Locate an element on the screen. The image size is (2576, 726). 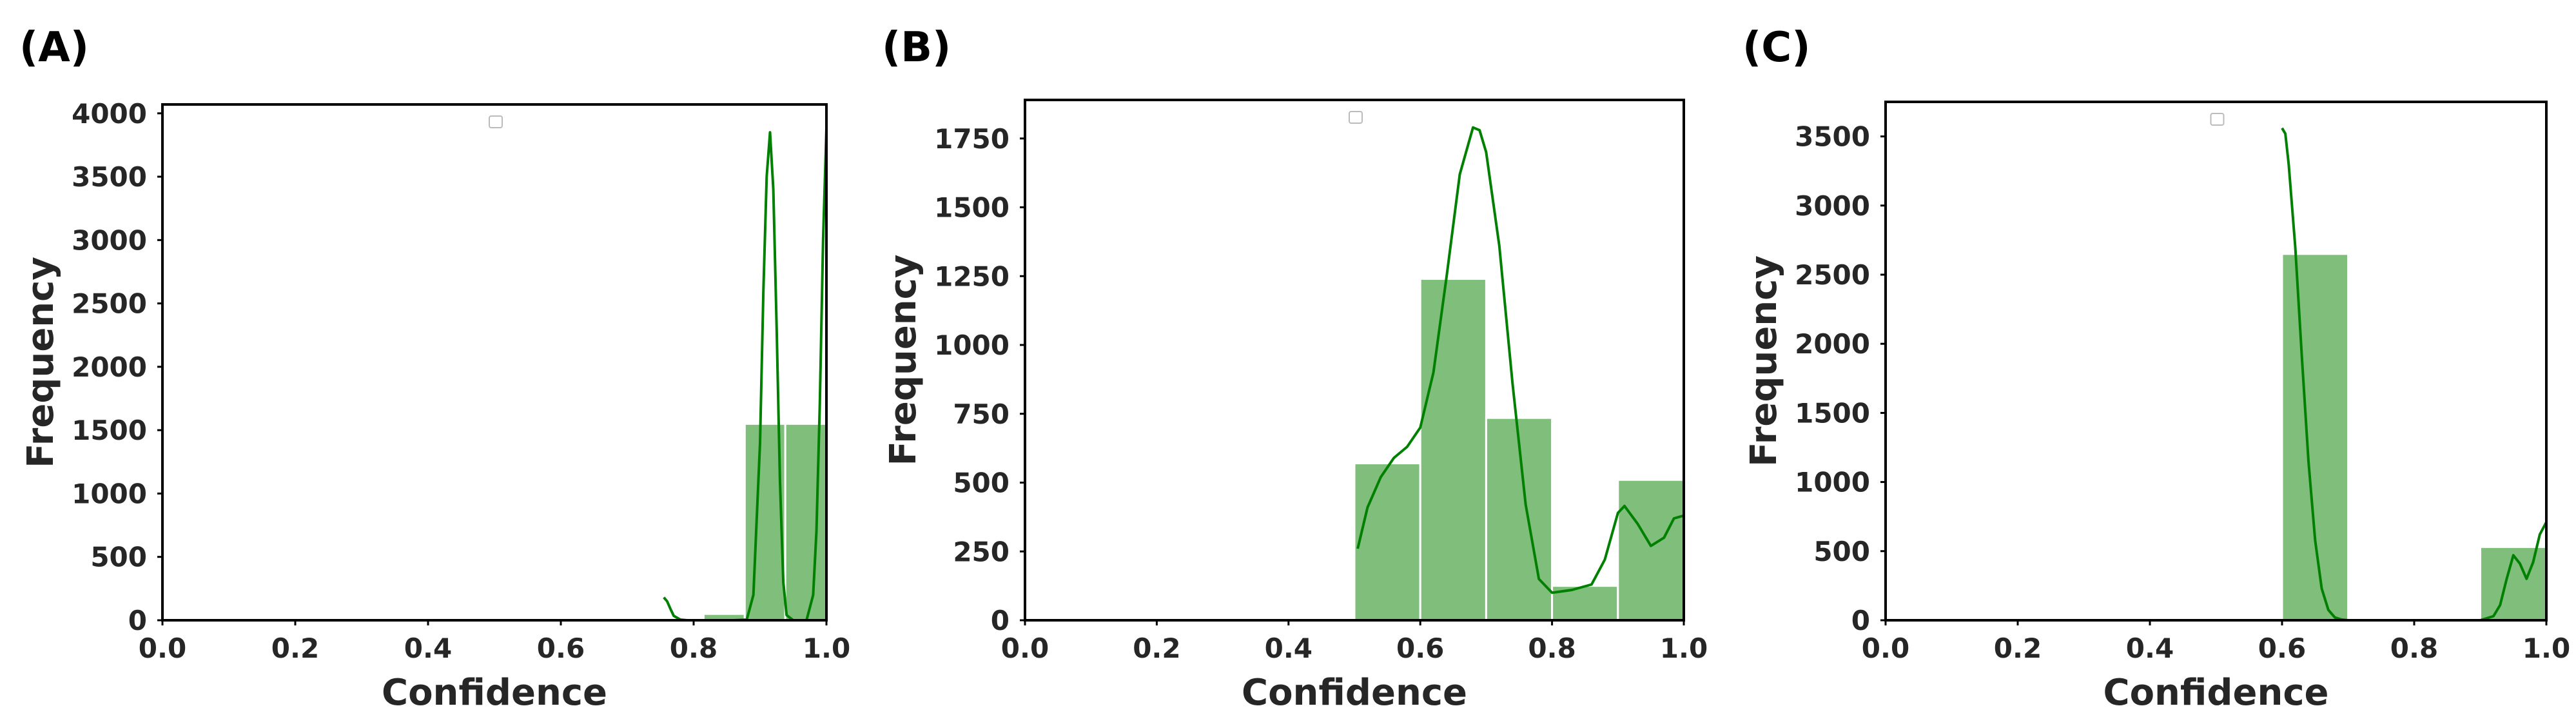
y-tick-label: 750 is located at coordinates (982, 414).